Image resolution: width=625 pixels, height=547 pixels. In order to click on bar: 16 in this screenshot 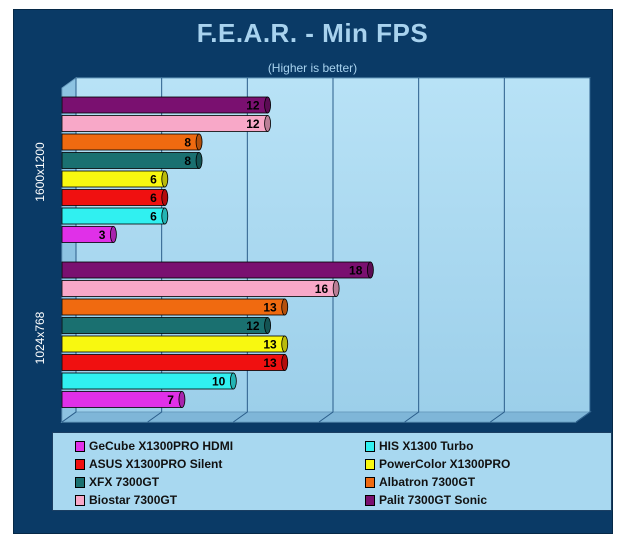, I will do `click(200, 288)`.